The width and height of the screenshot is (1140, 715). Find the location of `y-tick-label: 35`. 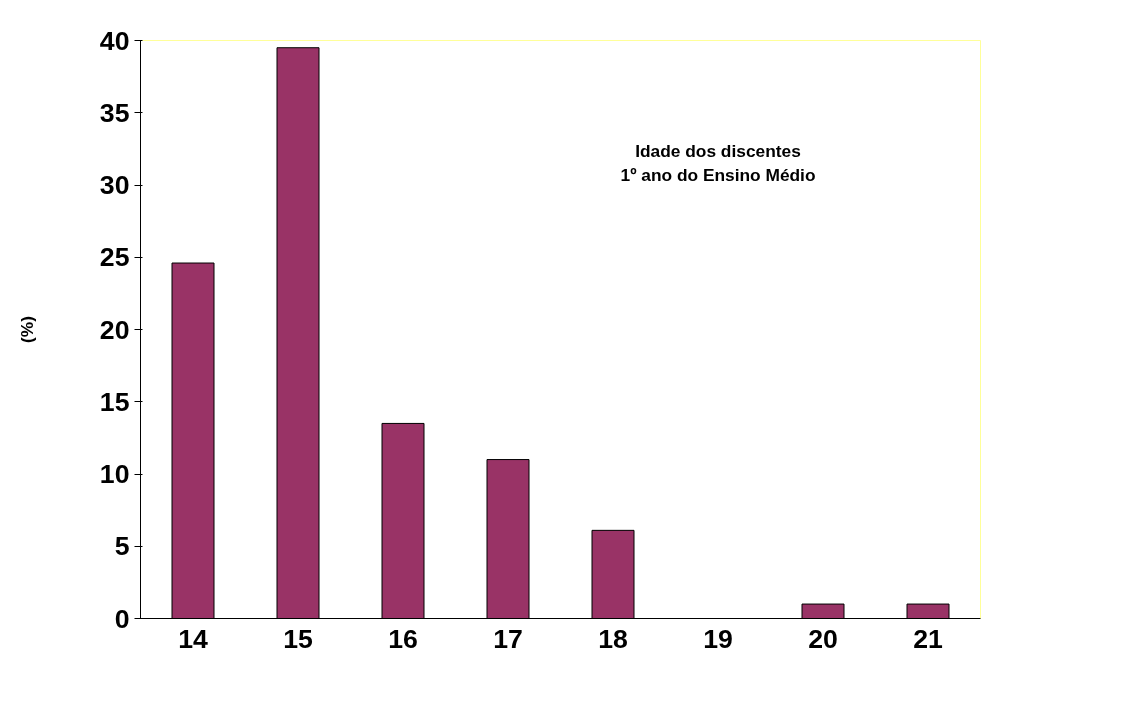

y-tick-label: 35 is located at coordinates (114, 112).